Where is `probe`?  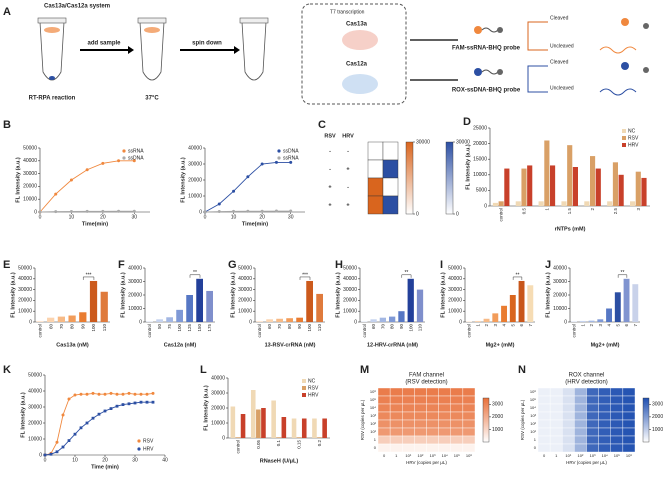
probe is located at coordinates (618, 92).